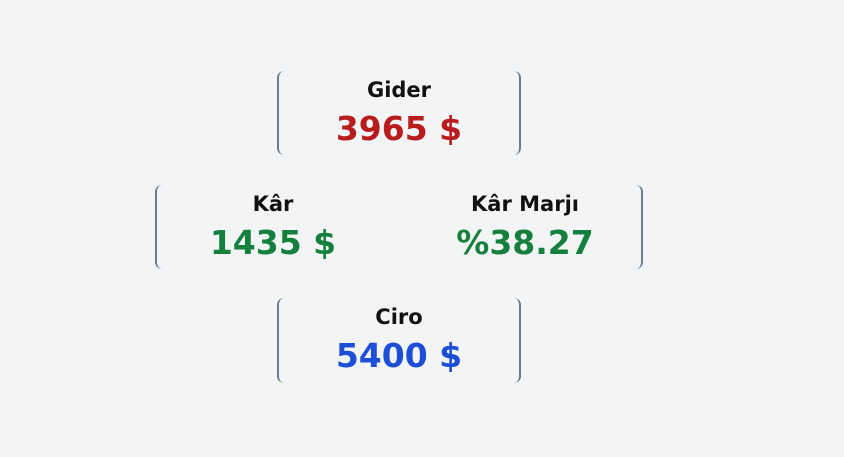 This screenshot has height=457, width=844. What do you see at coordinates (273, 204) in the screenshot?
I see `profit-label: Kâr` at bounding box center [273, 204].